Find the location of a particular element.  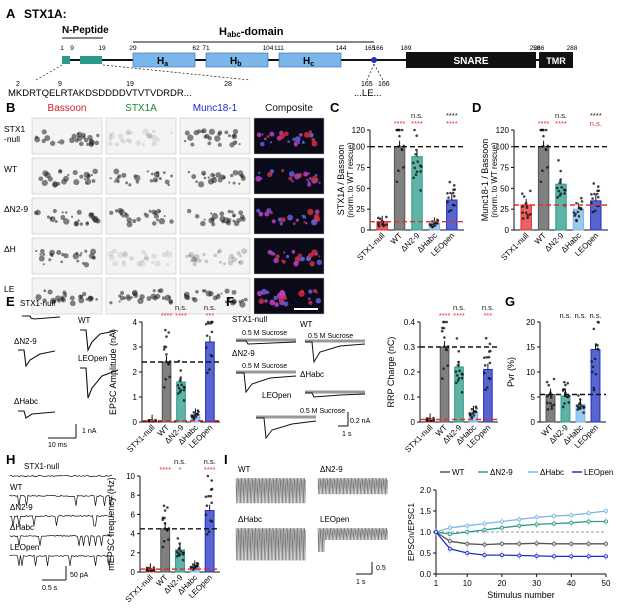

zoom-line-right is located at coordinates (176, 72).